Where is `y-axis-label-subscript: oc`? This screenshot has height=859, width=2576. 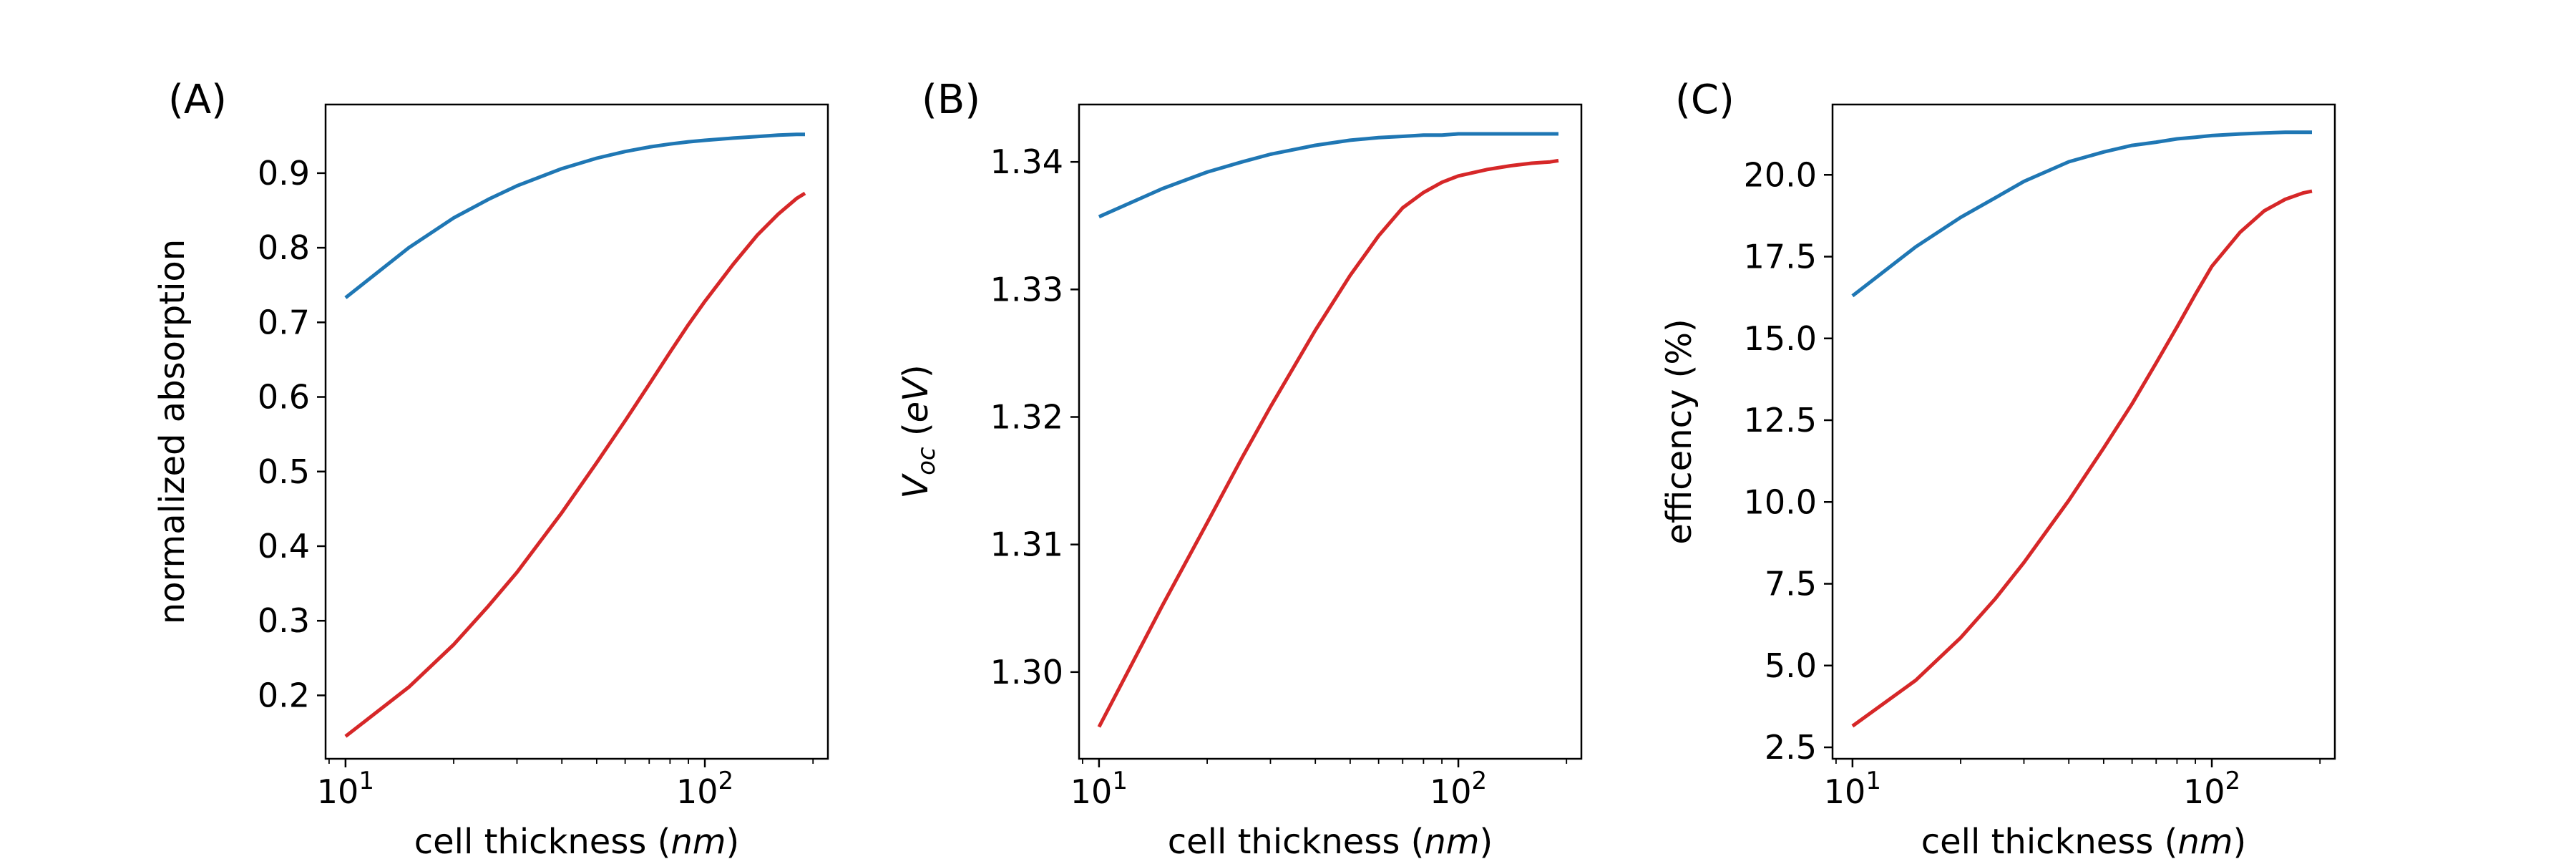
y-axis-label-subscript: oc is located at coordinates (926, 461).